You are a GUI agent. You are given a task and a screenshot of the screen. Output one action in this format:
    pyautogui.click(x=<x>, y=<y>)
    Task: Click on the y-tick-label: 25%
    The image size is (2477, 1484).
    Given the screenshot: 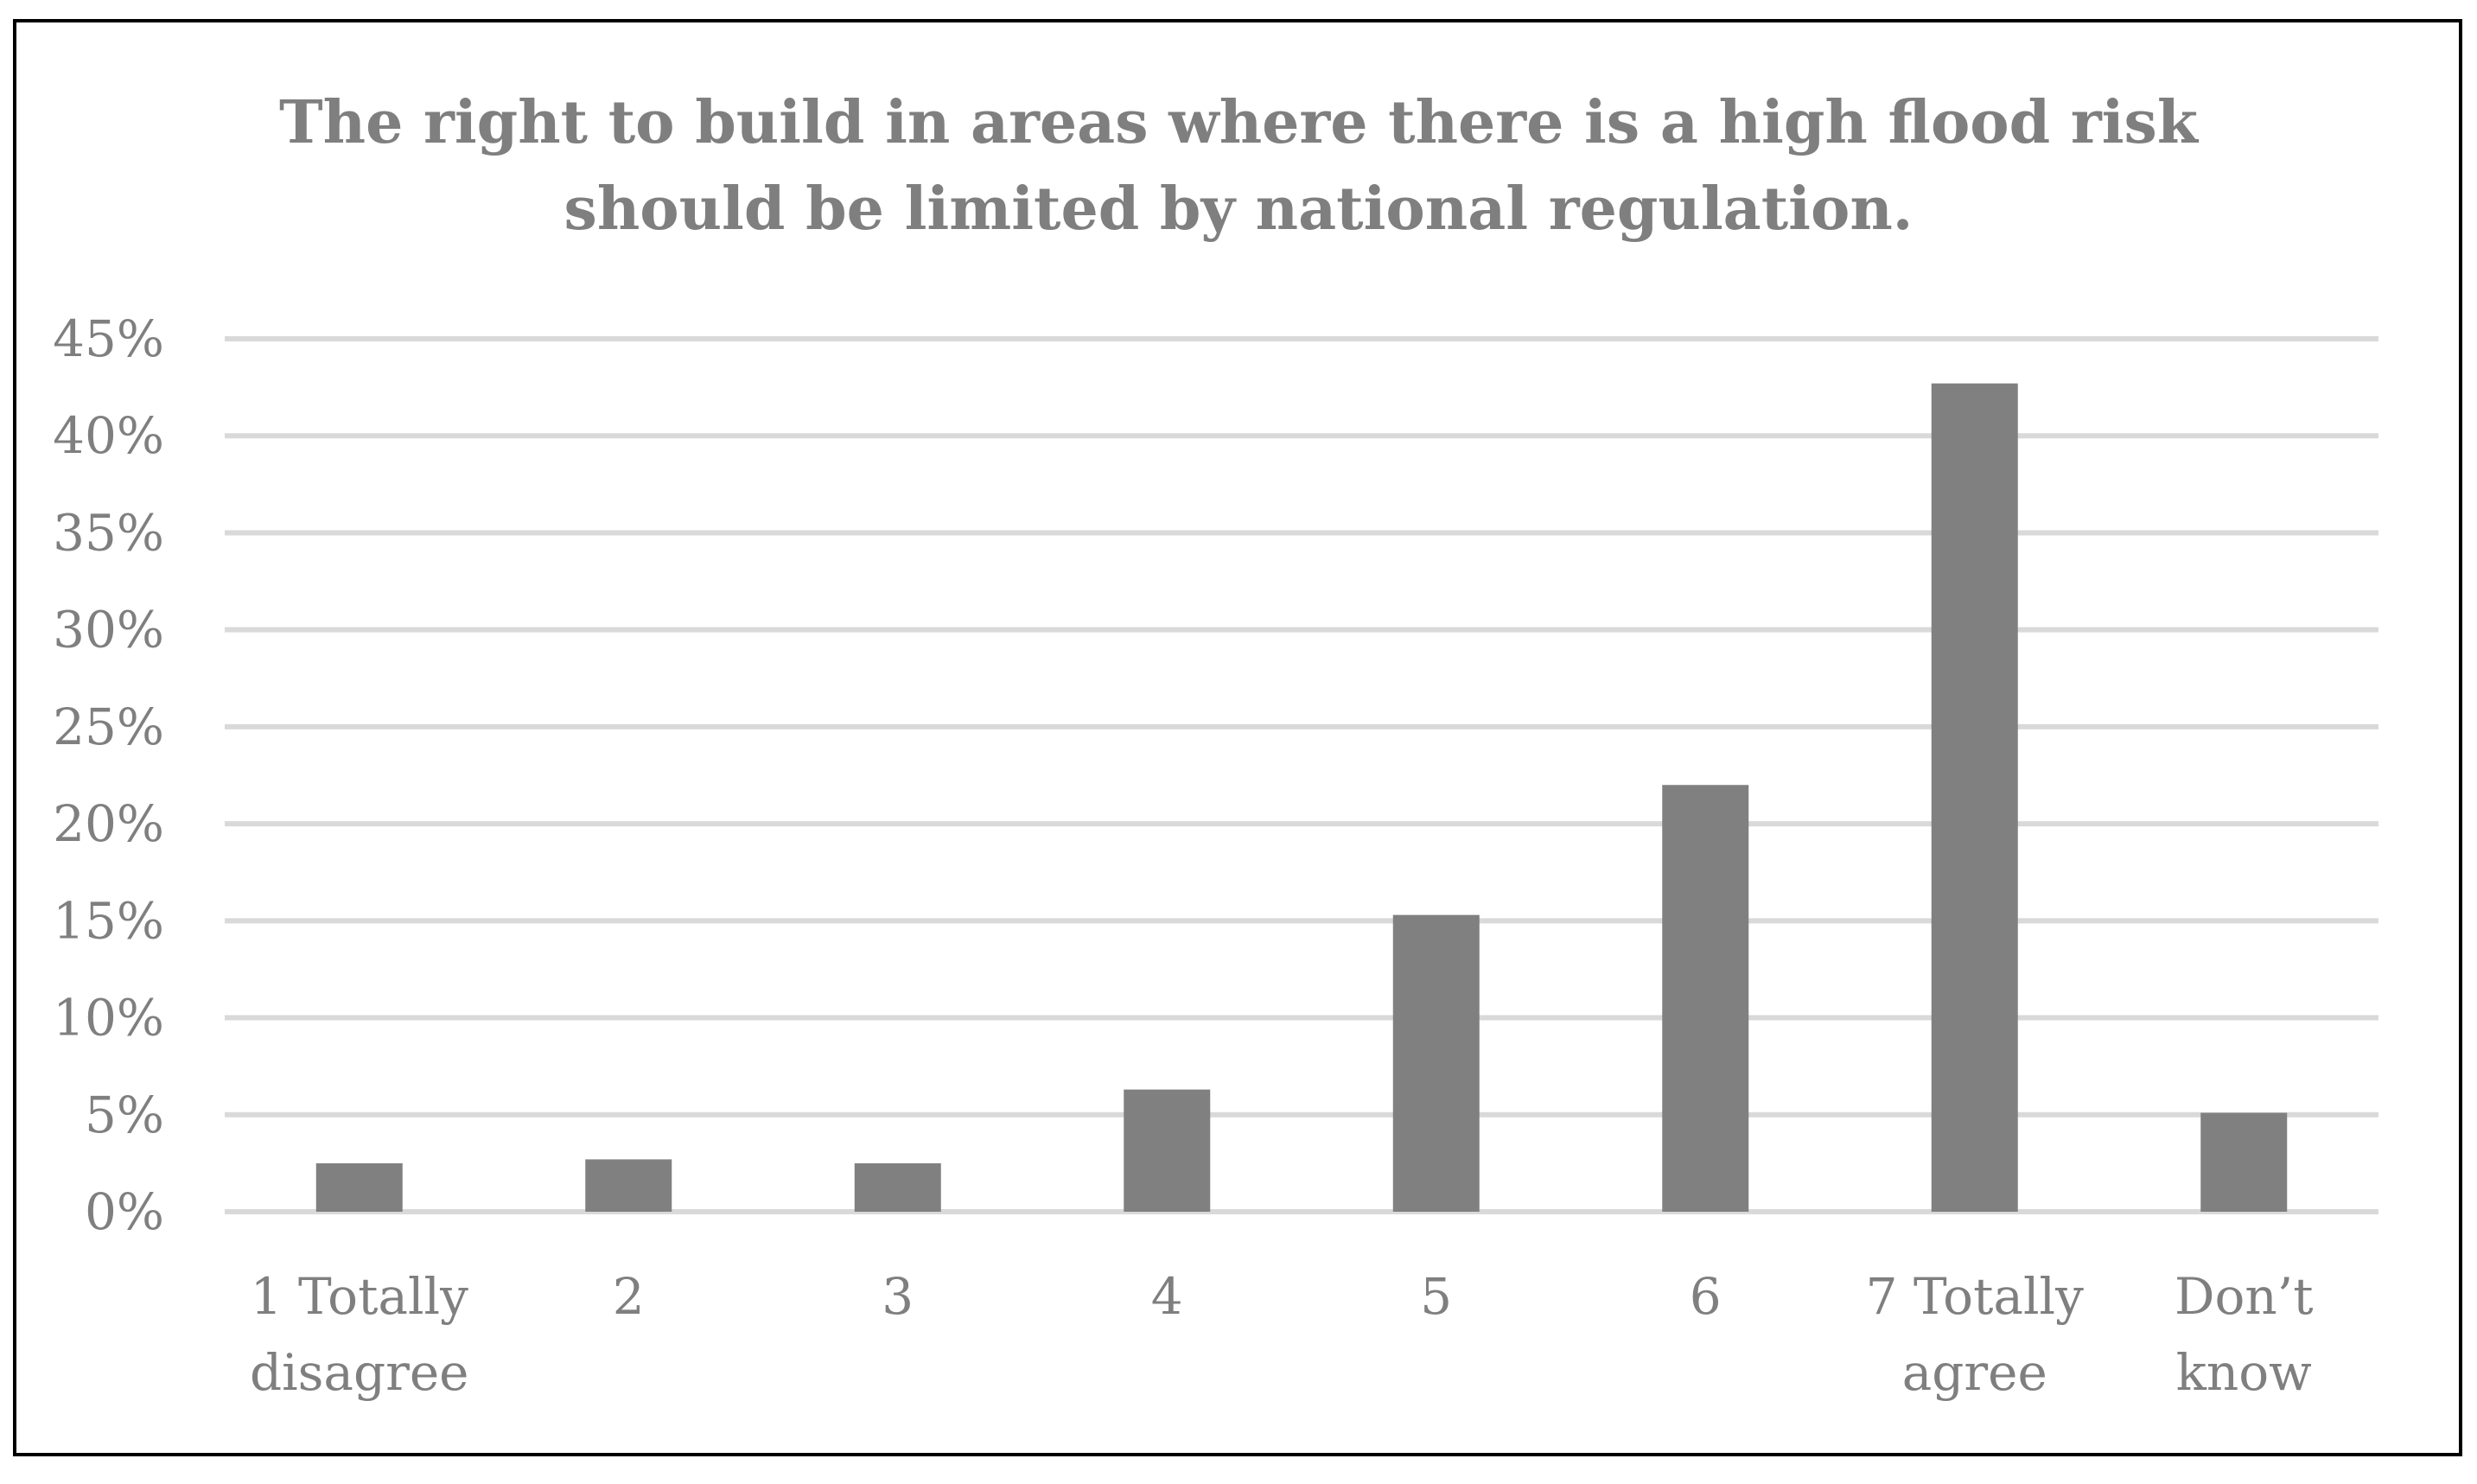 What is the action you would take?
    pyautogui.click(x=108, y=726)
    